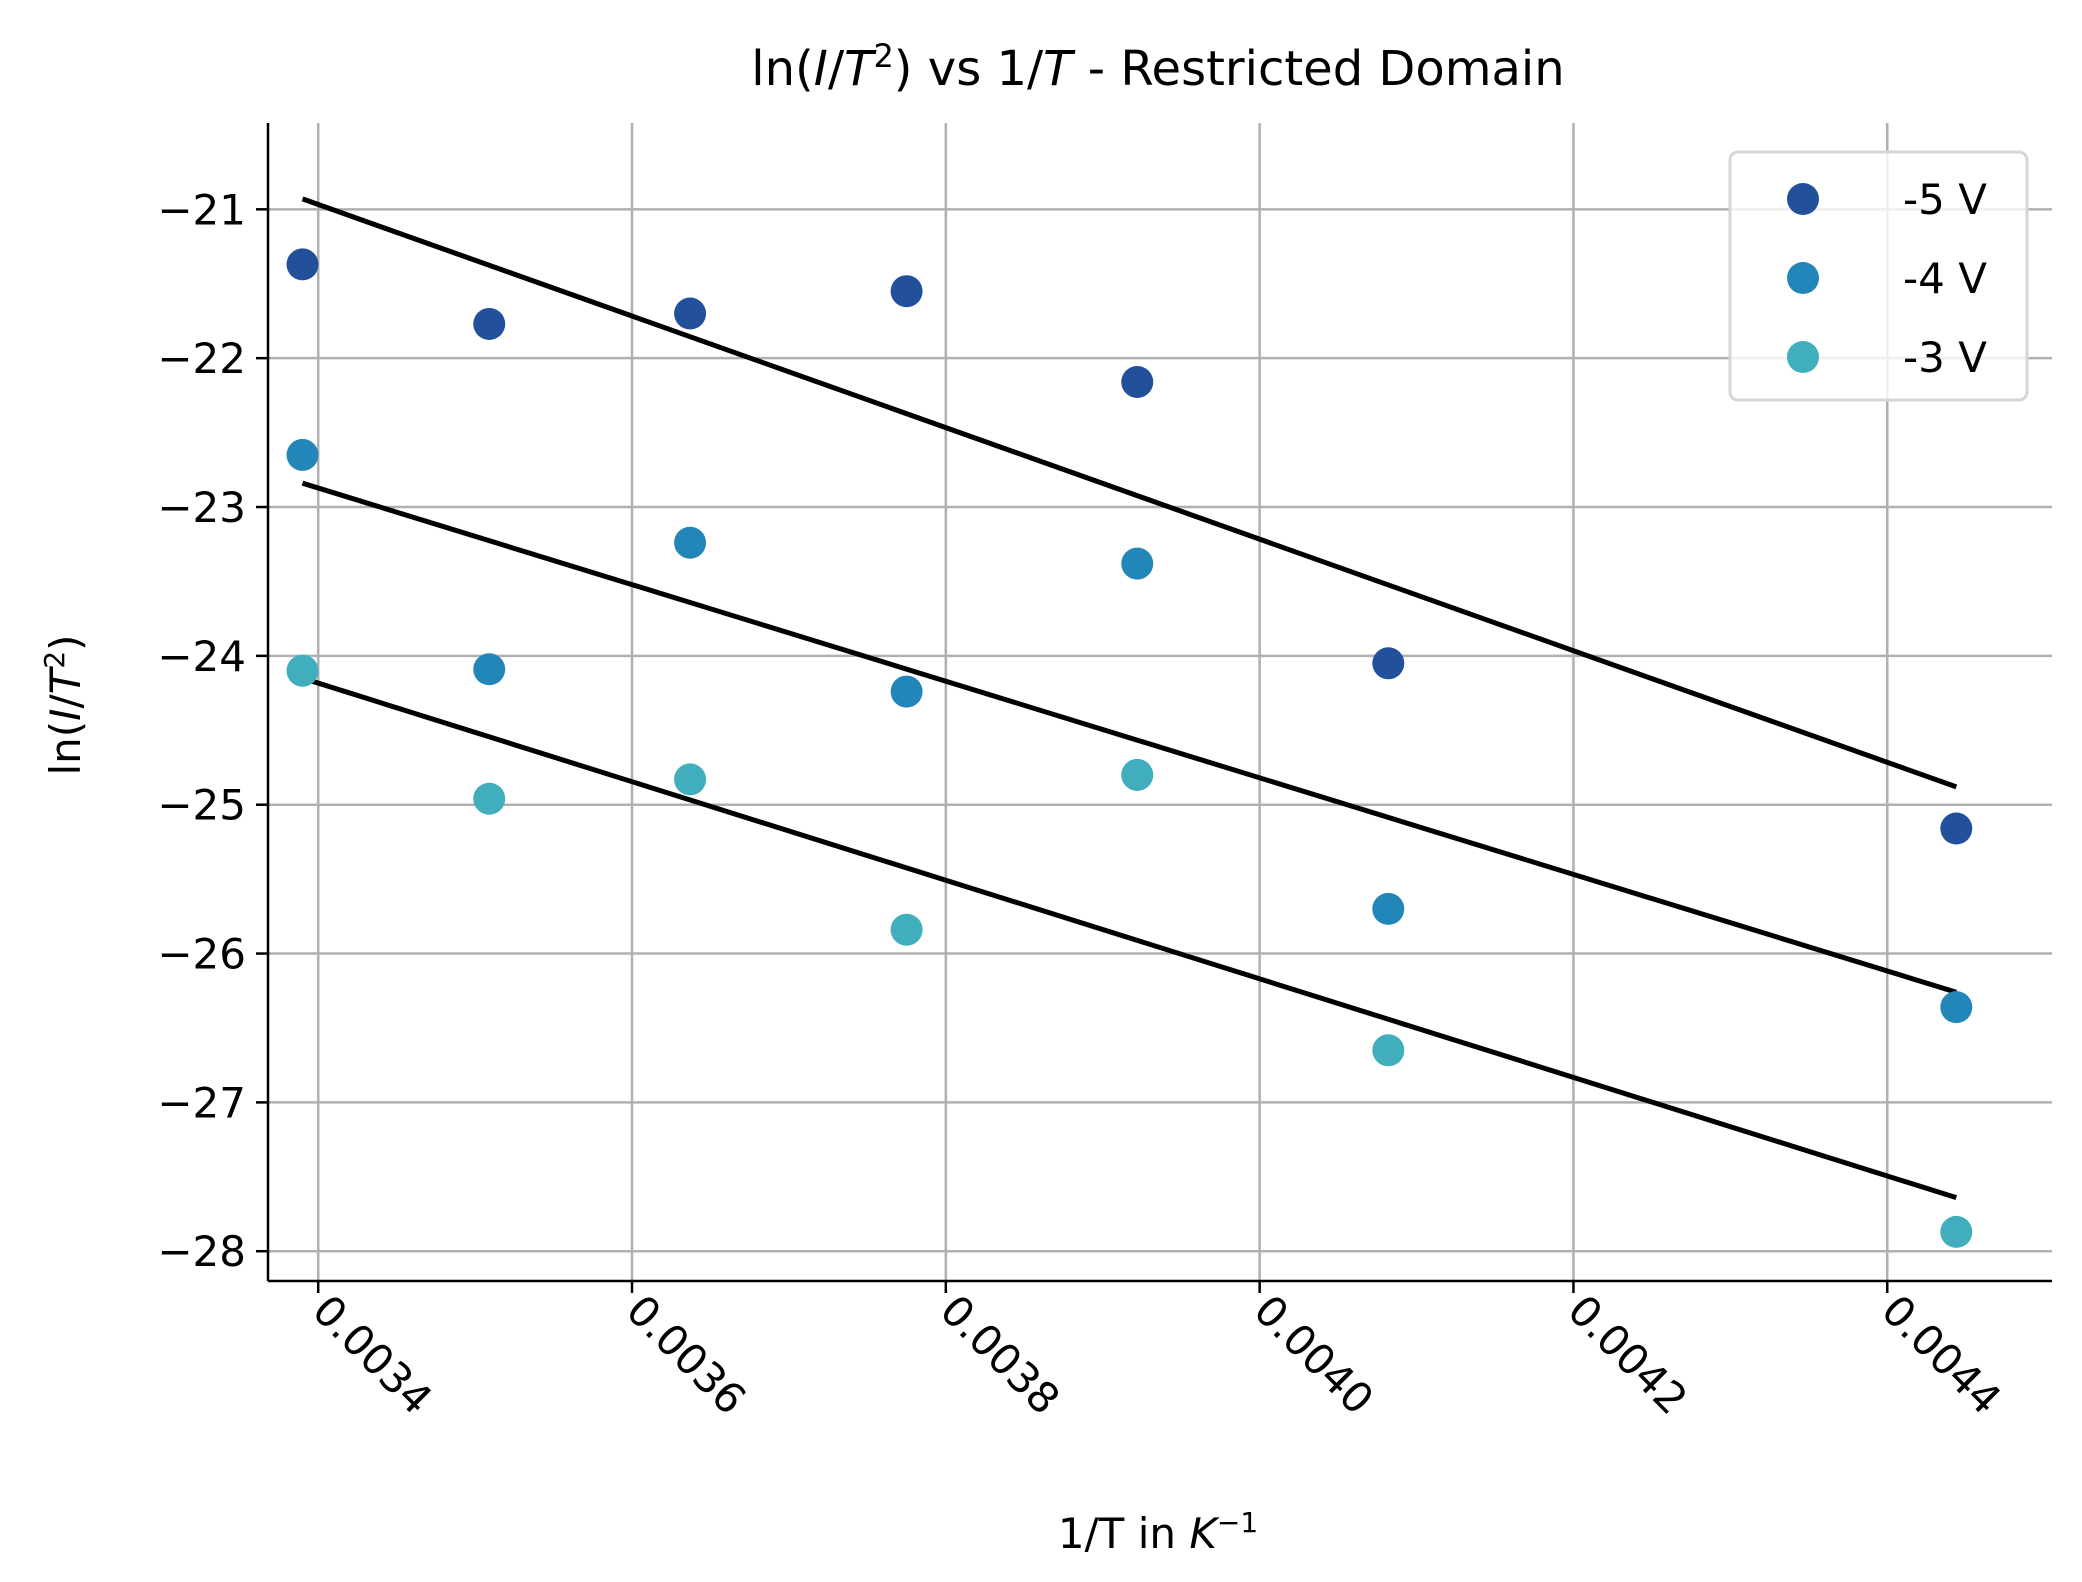  I want to click on y-tick-label: −24, so click(201, 656).